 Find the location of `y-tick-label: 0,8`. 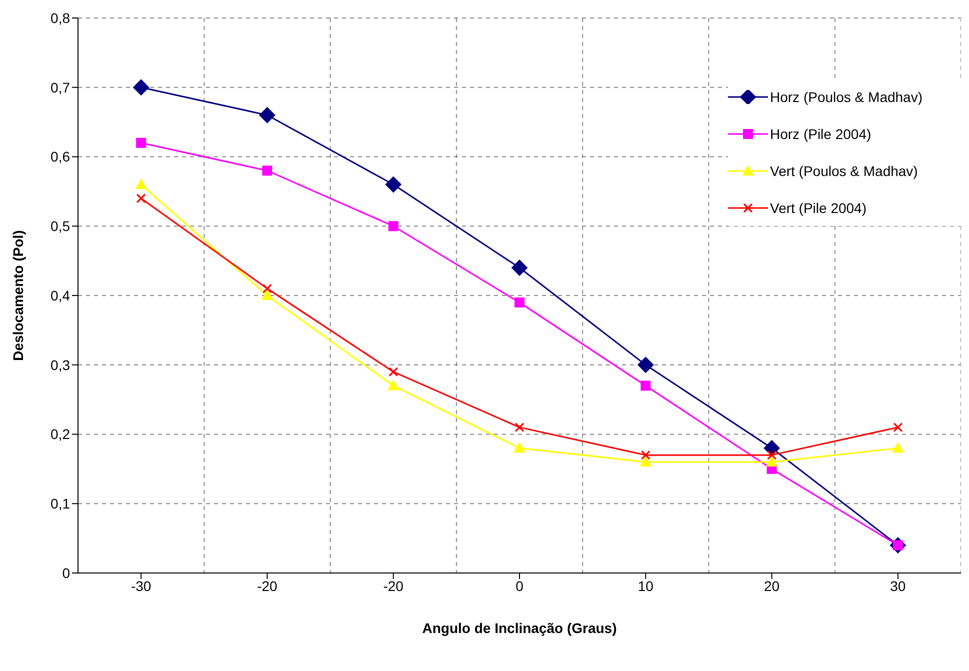

y-tick-label: 0,8 is located at coordinates (60, 18).